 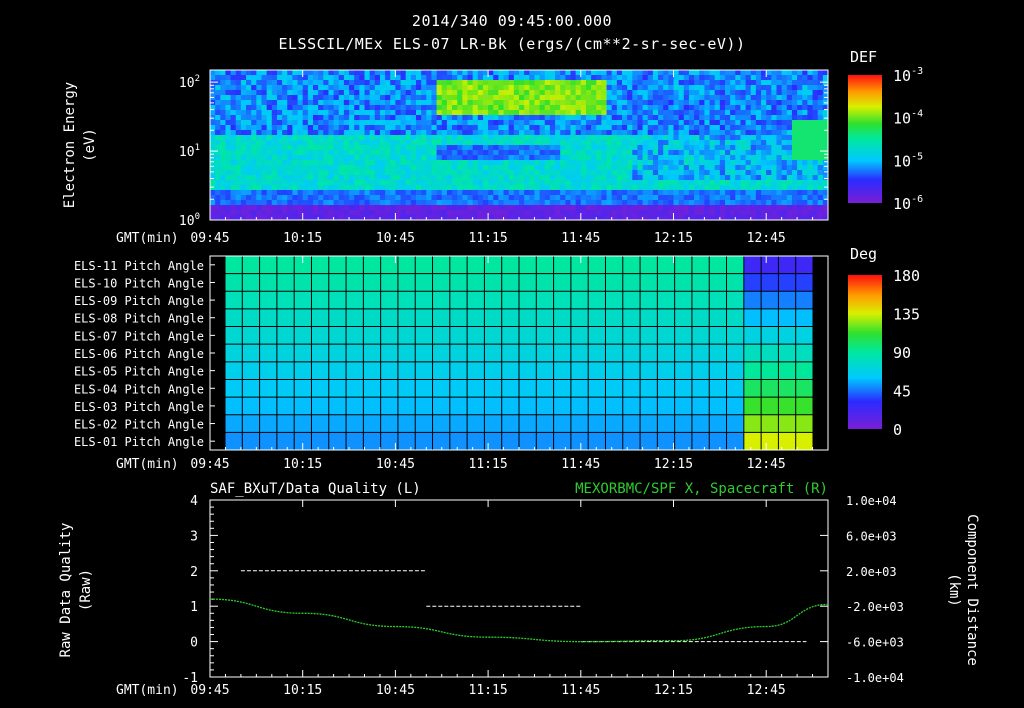 What do you see at coordinates (875, 643) in the screenshot?
I see `line-right-tick-label: -6.0e+03` at bounding box center [875, 643].